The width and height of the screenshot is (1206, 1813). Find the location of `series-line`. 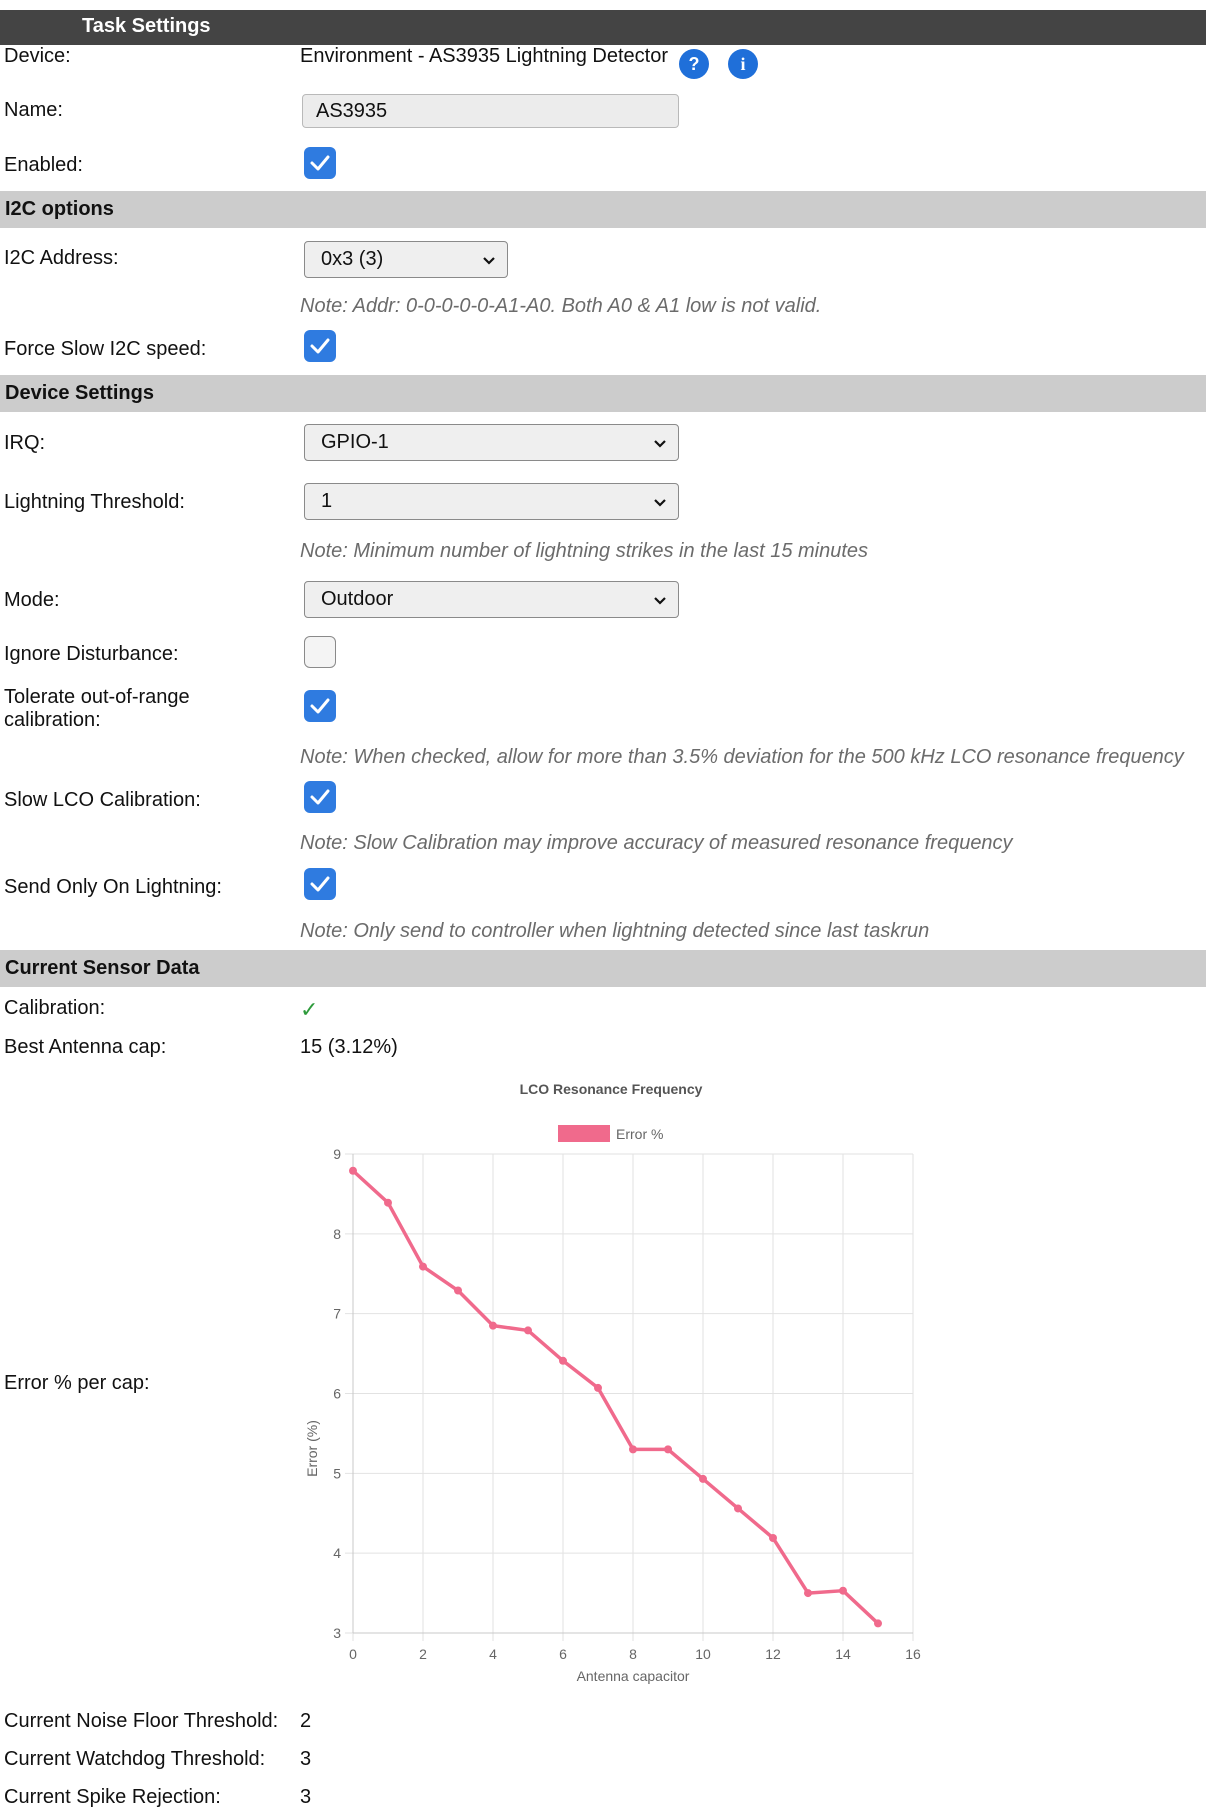

series-line is located at coordinates (615, 1397).